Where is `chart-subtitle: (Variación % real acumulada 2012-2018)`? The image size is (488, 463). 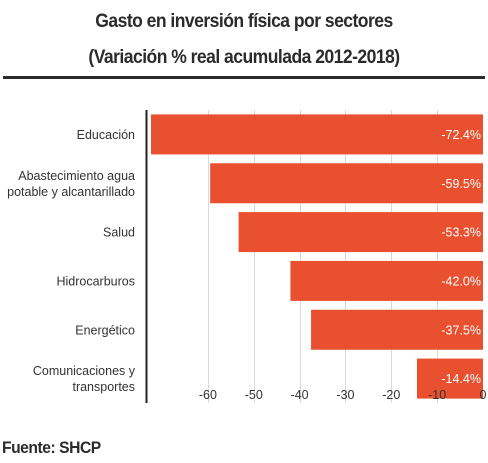
chart-subtitle: (Variación % real acumulada 2012-2018) is located at coordinates (244, 57).